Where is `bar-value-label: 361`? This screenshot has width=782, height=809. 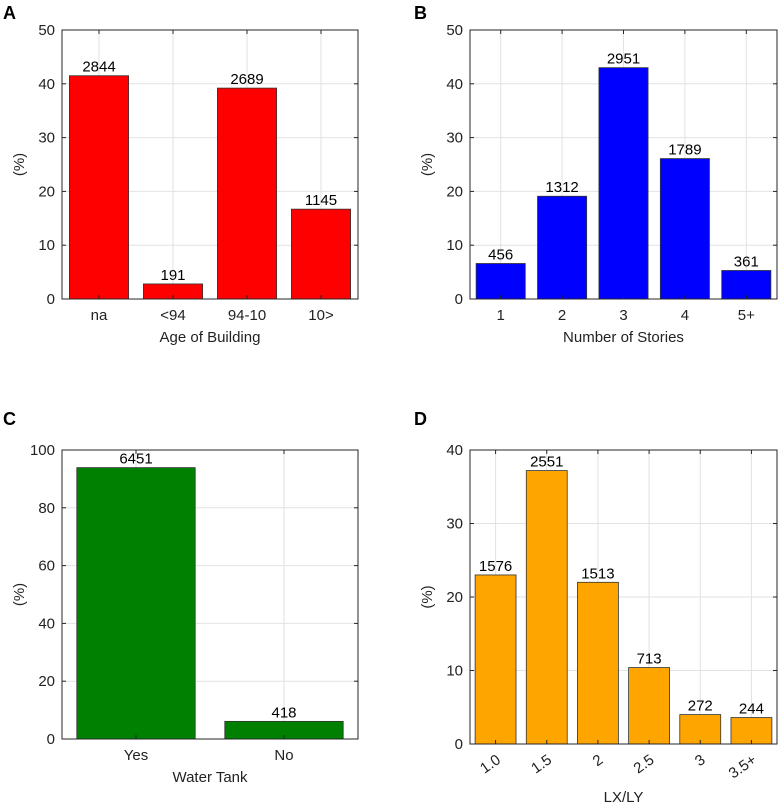 bar-value-label: 361 is located at coordinates (746, 261).